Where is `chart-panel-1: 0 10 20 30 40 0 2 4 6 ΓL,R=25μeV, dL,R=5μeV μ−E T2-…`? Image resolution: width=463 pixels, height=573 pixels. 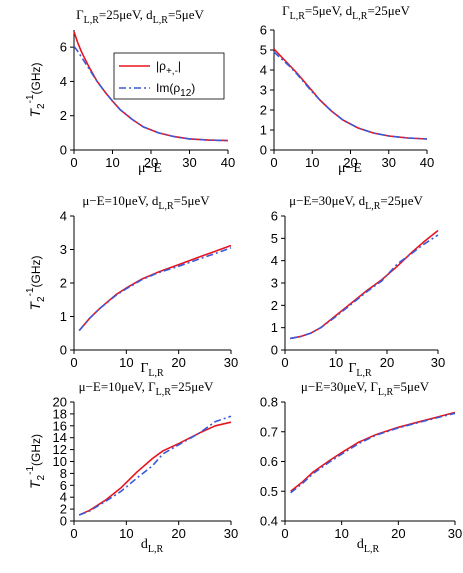 chart-panel-1: 0 10 20 30 40 0 2 4 6 ΓL,R=25μeV, dL,R=5μeV μ−E T2-… is located at coordinates (130, 91).